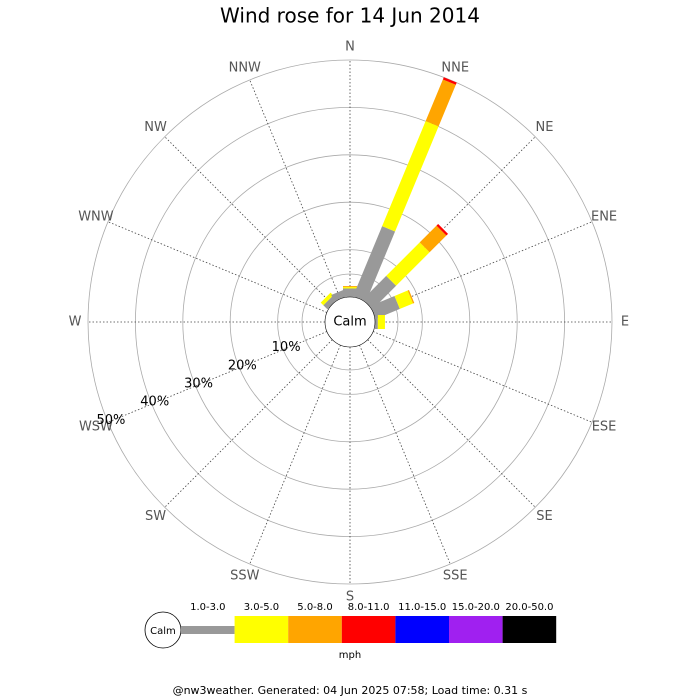  What do you see at coordinates (242, 365) in the screenshot?
I see `r-tick-label: 20%` at bounding box center [242, 365].